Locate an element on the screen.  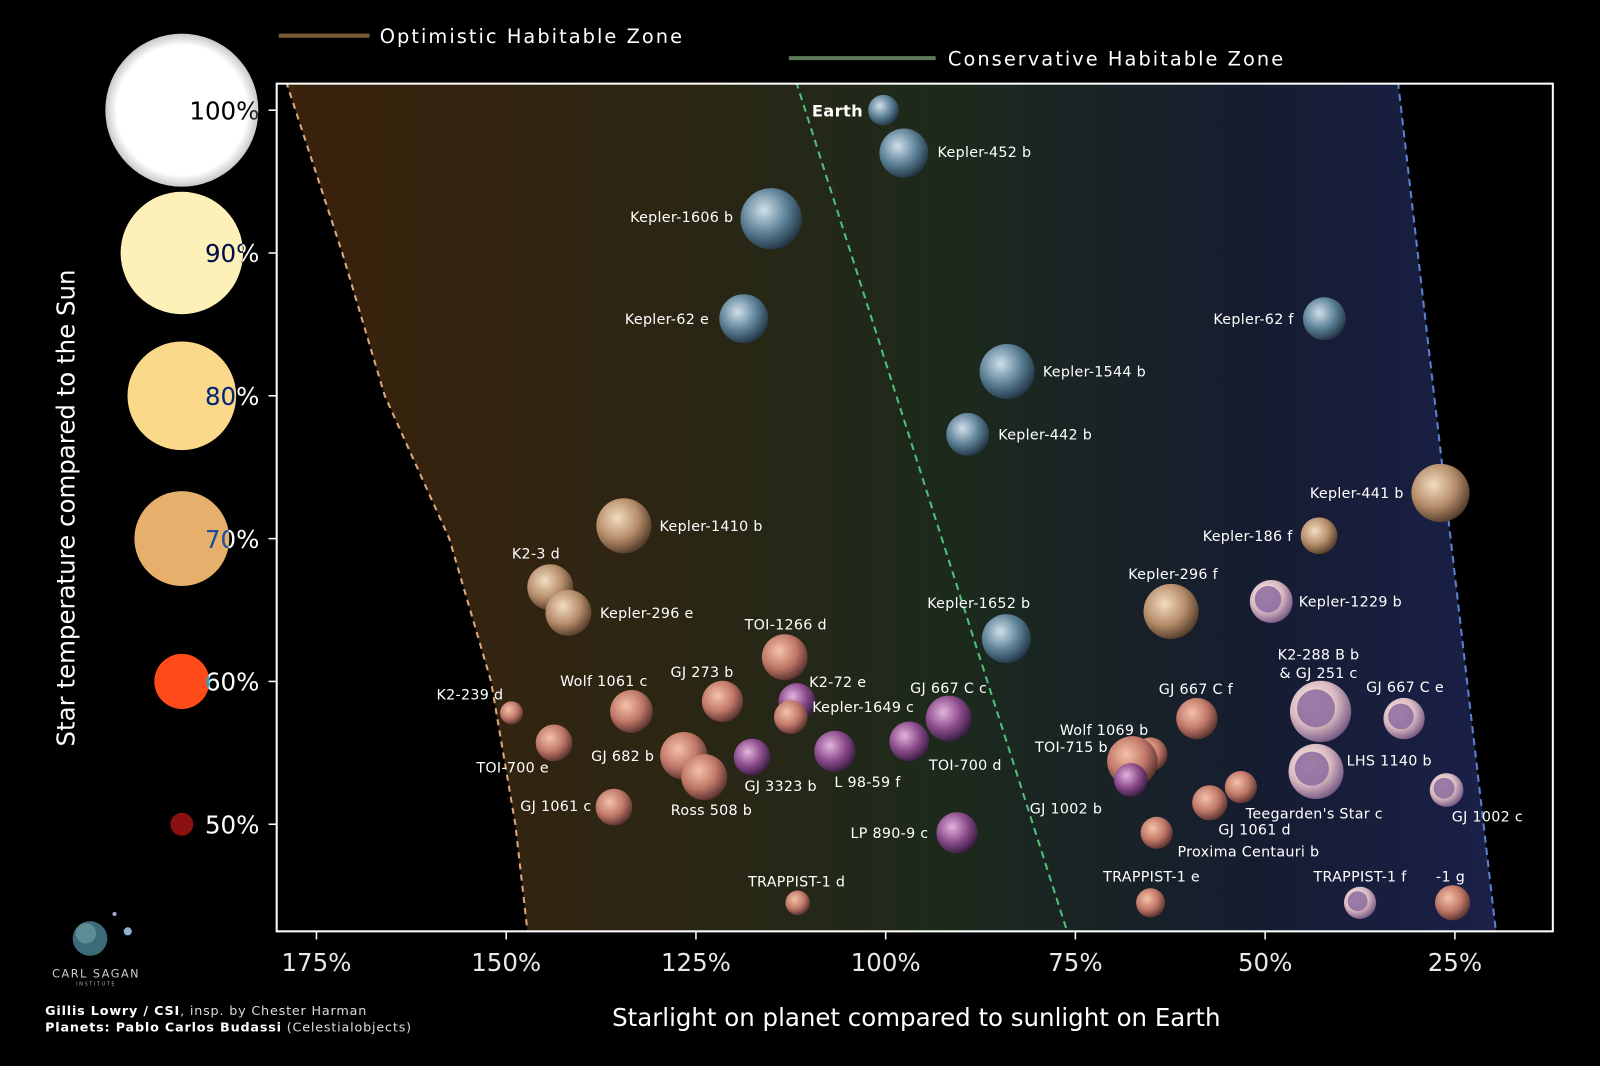
x-tick-label: 25% is located at coordinates (1455, 962).